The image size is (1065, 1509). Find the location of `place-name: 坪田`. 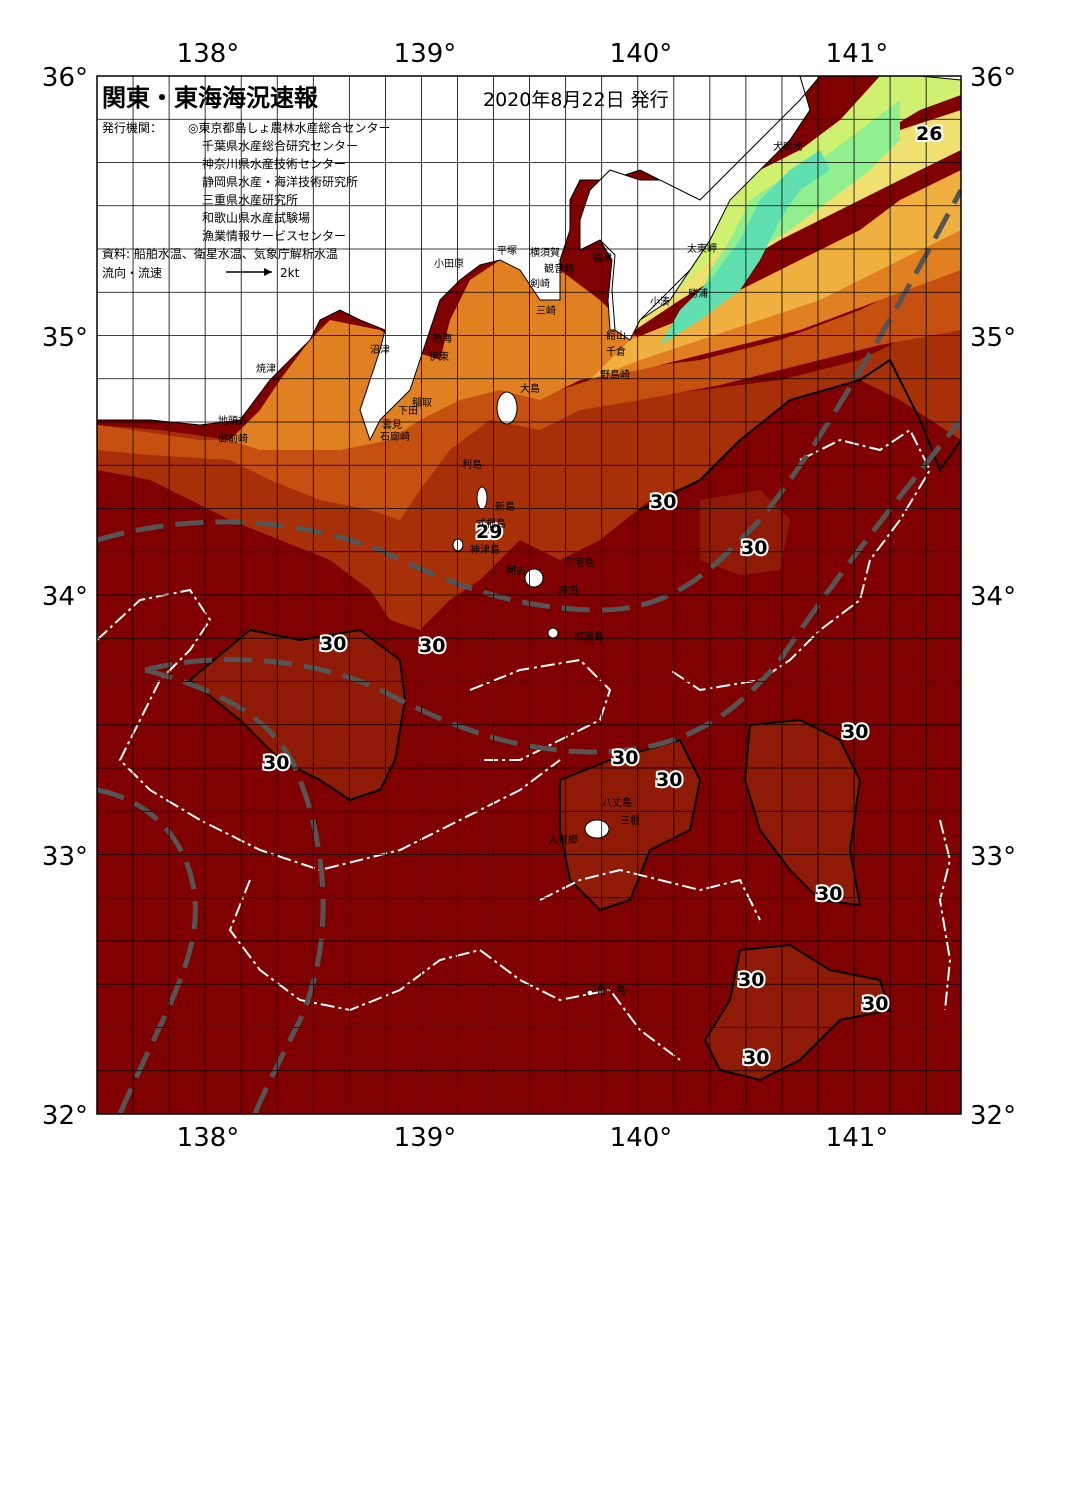

place-name: 坪田 is located at coordinates (568, 590).